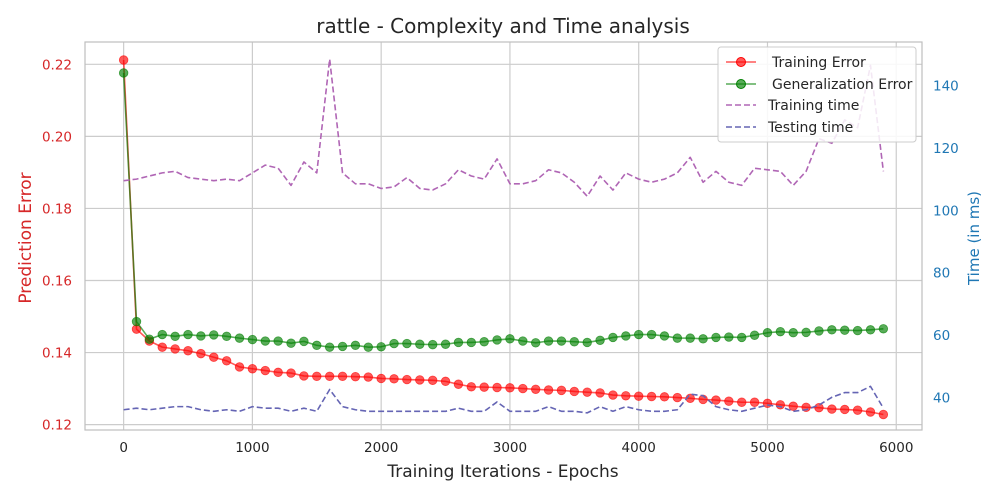 This screenshot has width=1000, height=500. Describe the element at coordinates (946, 149) in the screenshot. I see `y-right-tick-label: 120` at that location.